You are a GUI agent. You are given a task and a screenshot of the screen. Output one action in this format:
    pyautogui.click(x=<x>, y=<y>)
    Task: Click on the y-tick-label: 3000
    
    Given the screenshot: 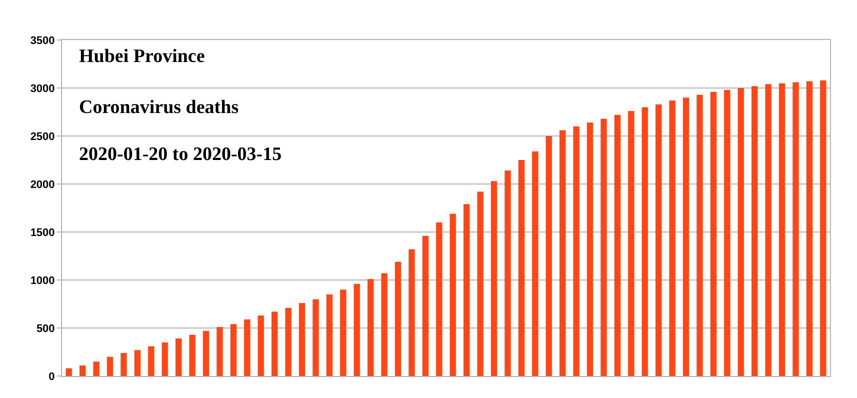 What is the action you would take?
    pyautogui.click(x=42, y=88)
    